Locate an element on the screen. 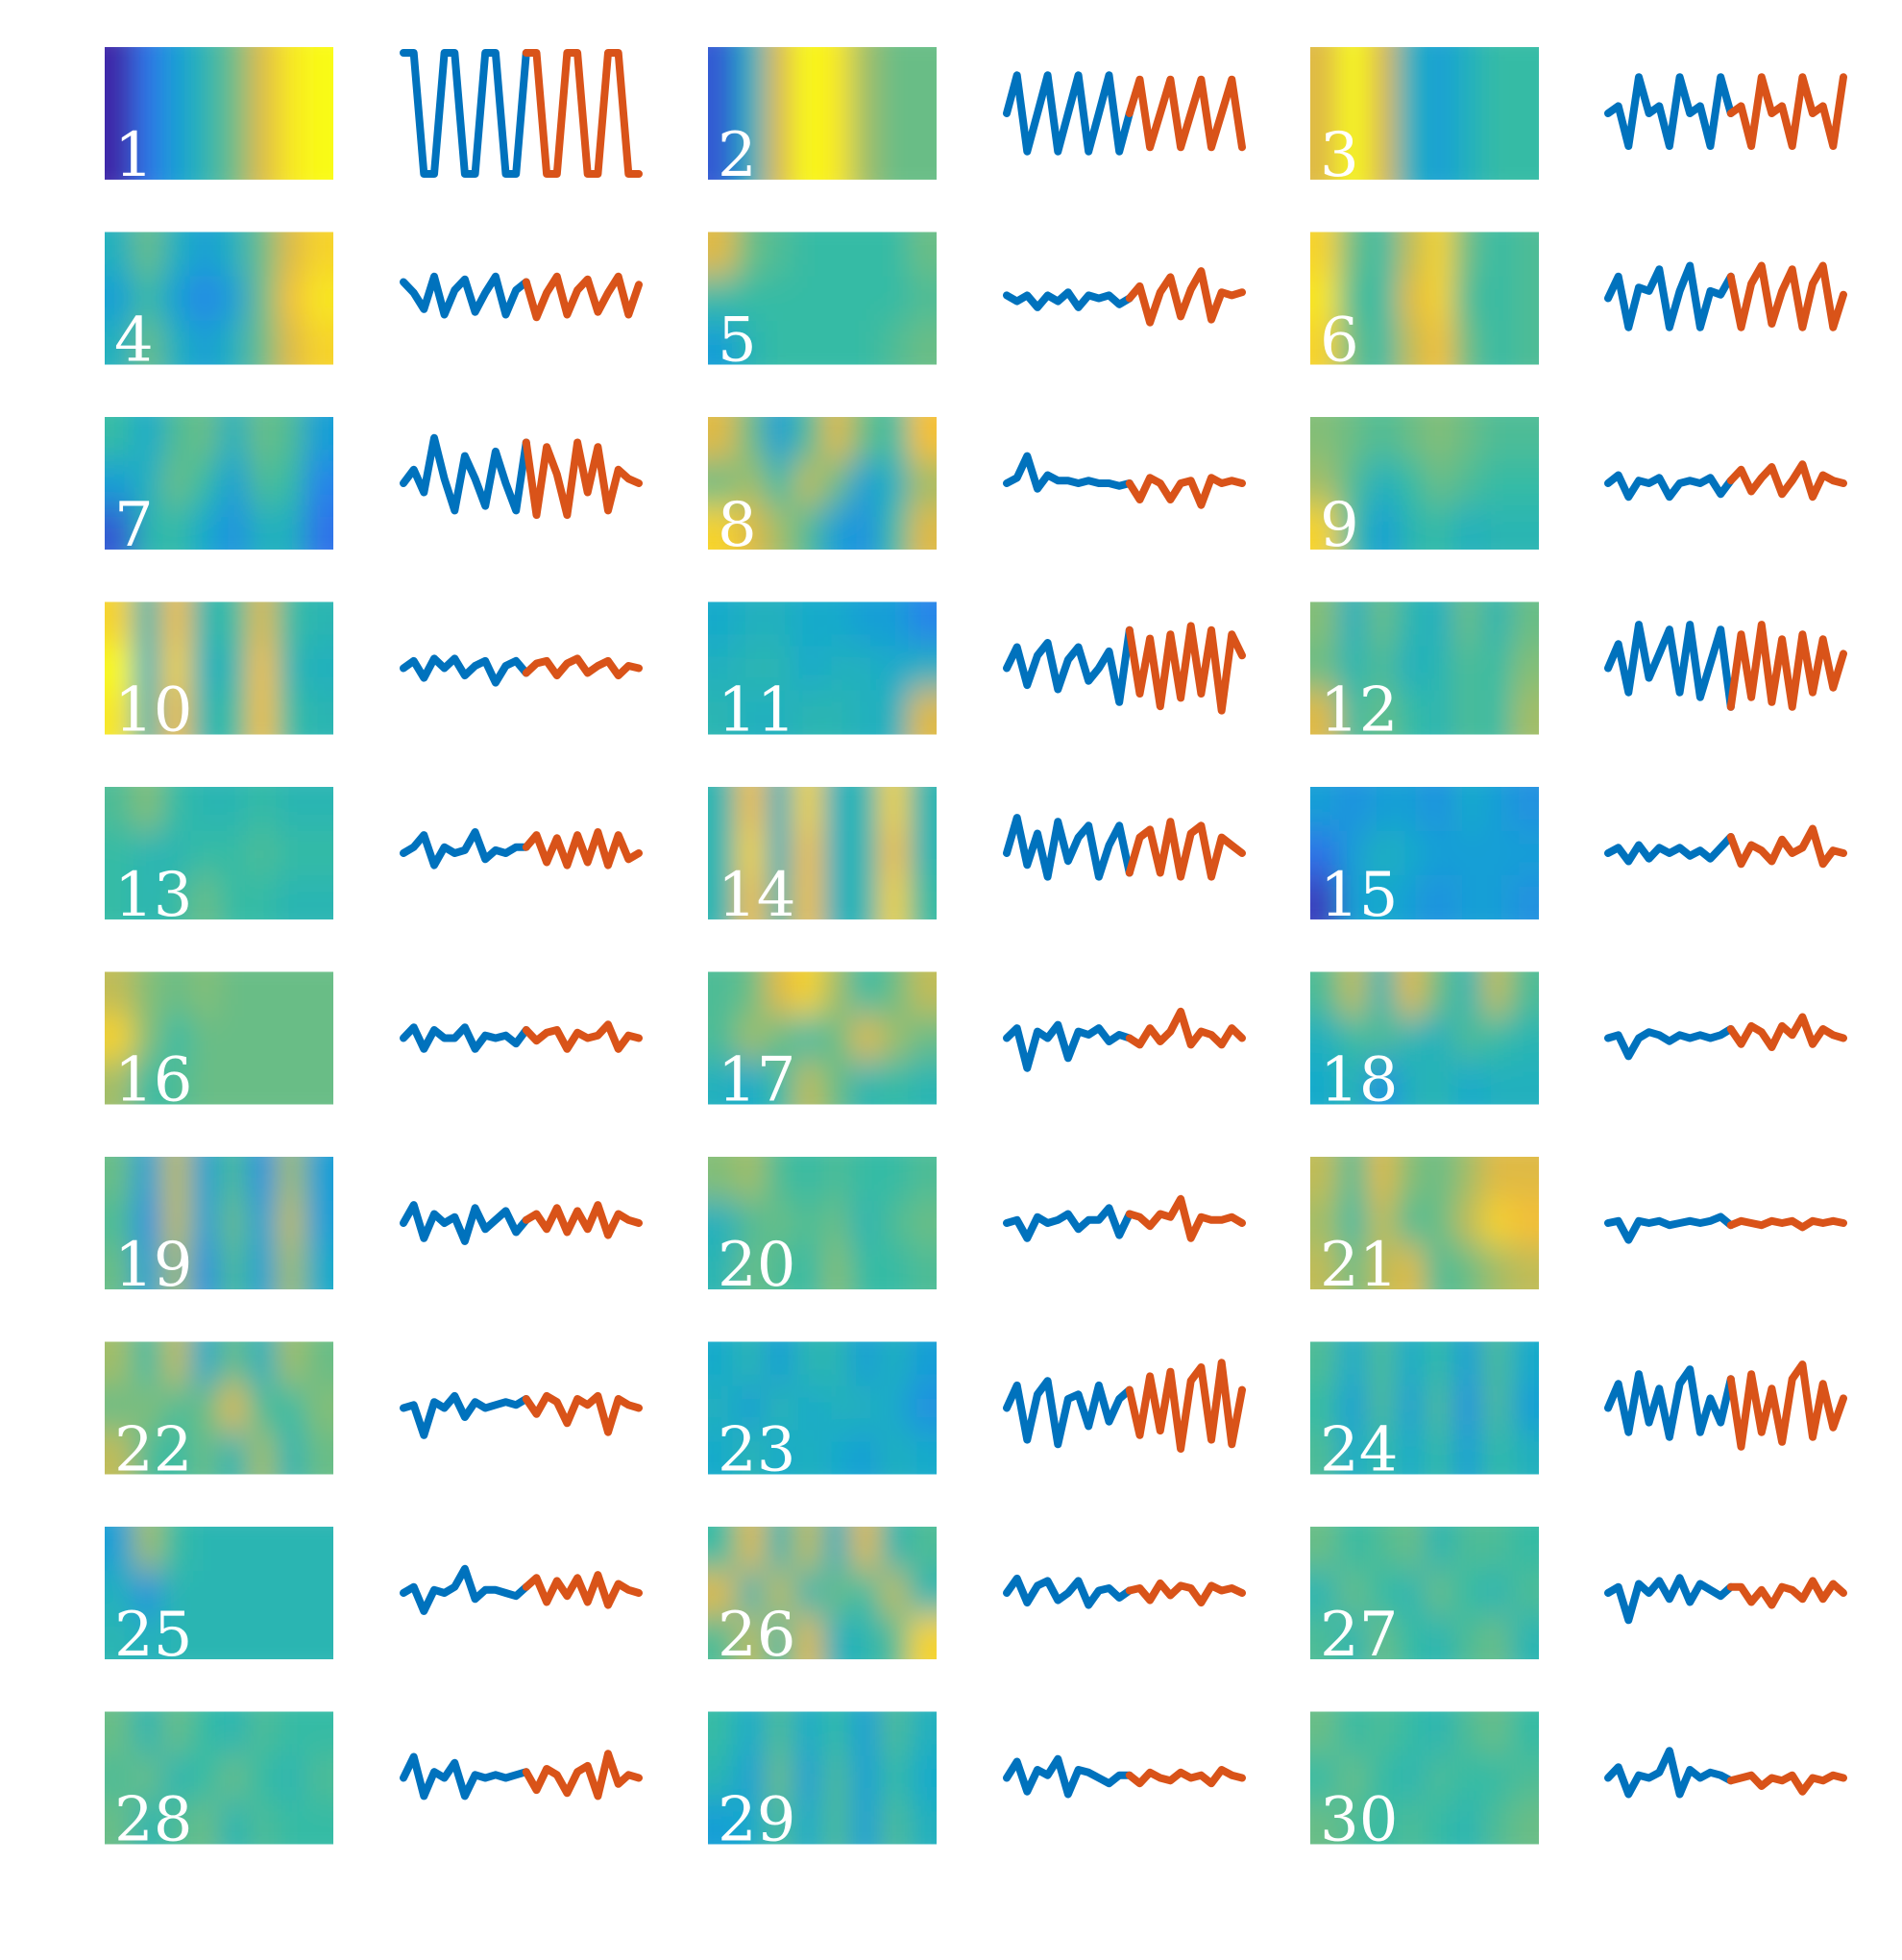  mode-heatmap-30: 30 is located at coordinates (1424, 1783).